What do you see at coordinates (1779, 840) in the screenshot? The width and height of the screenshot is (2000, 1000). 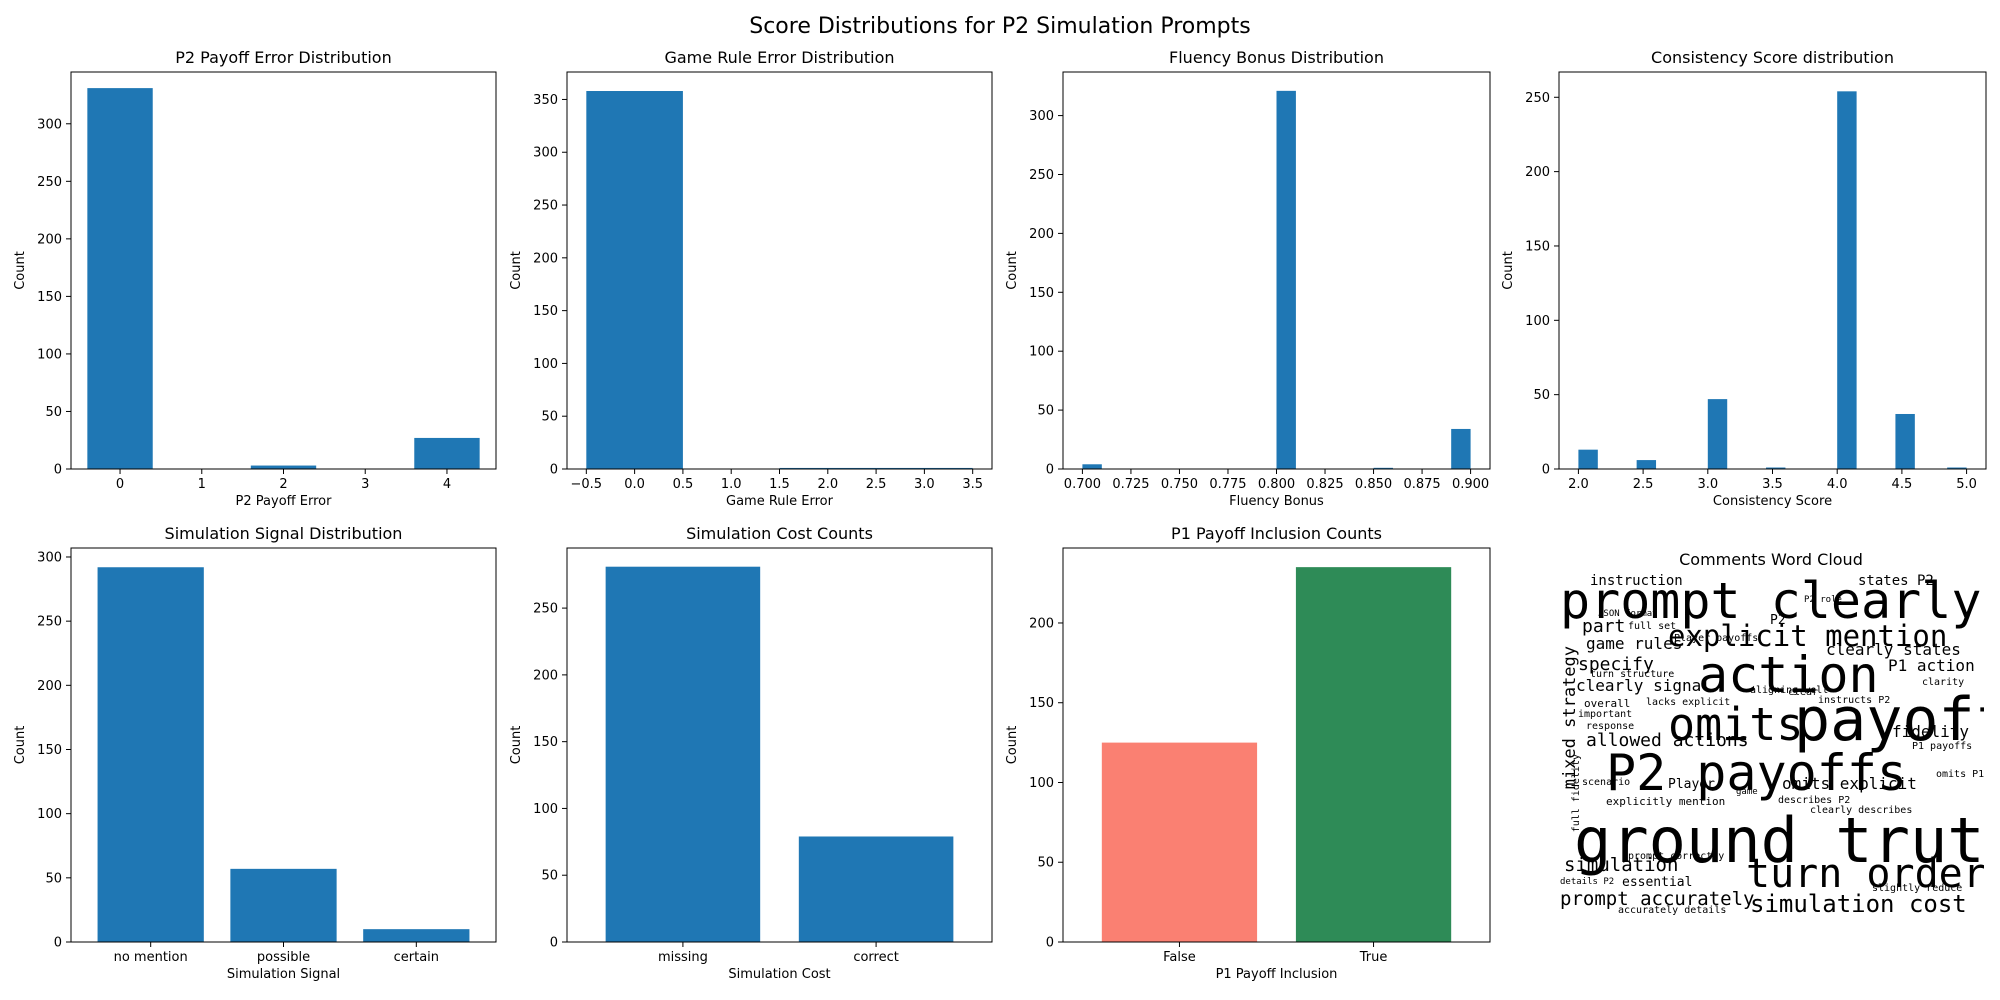 I see `cloud-word: ground truth` at bounding box center [1779, 840].